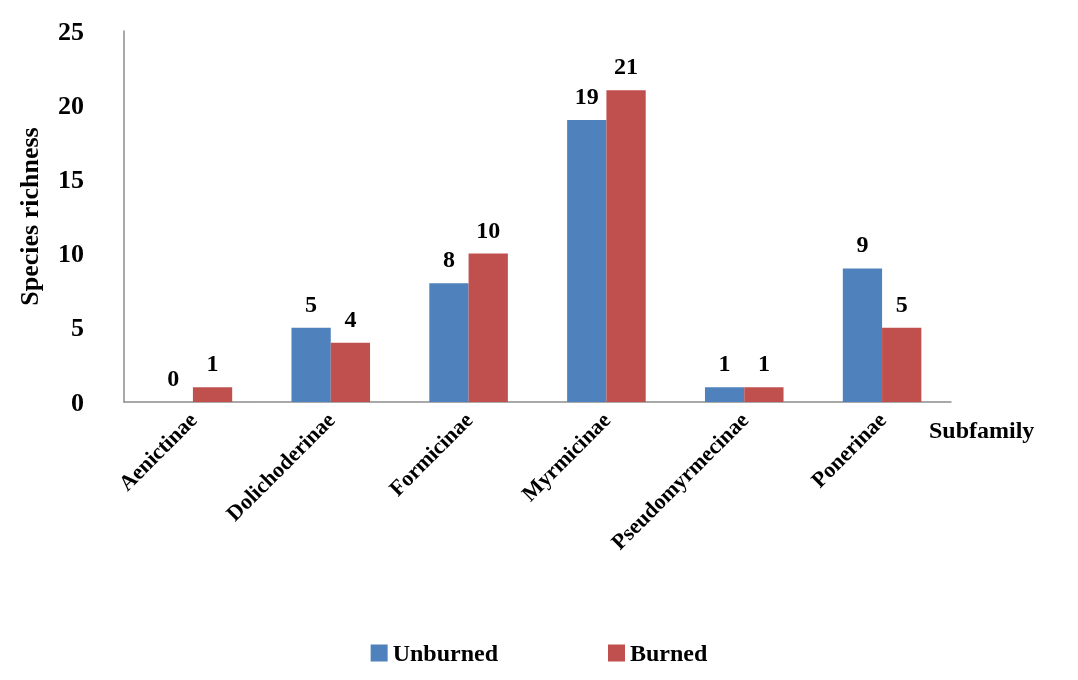  Describe the element at coordinates (71, 254) in the screenshot. I see `y-tick-label: 10` at that location.